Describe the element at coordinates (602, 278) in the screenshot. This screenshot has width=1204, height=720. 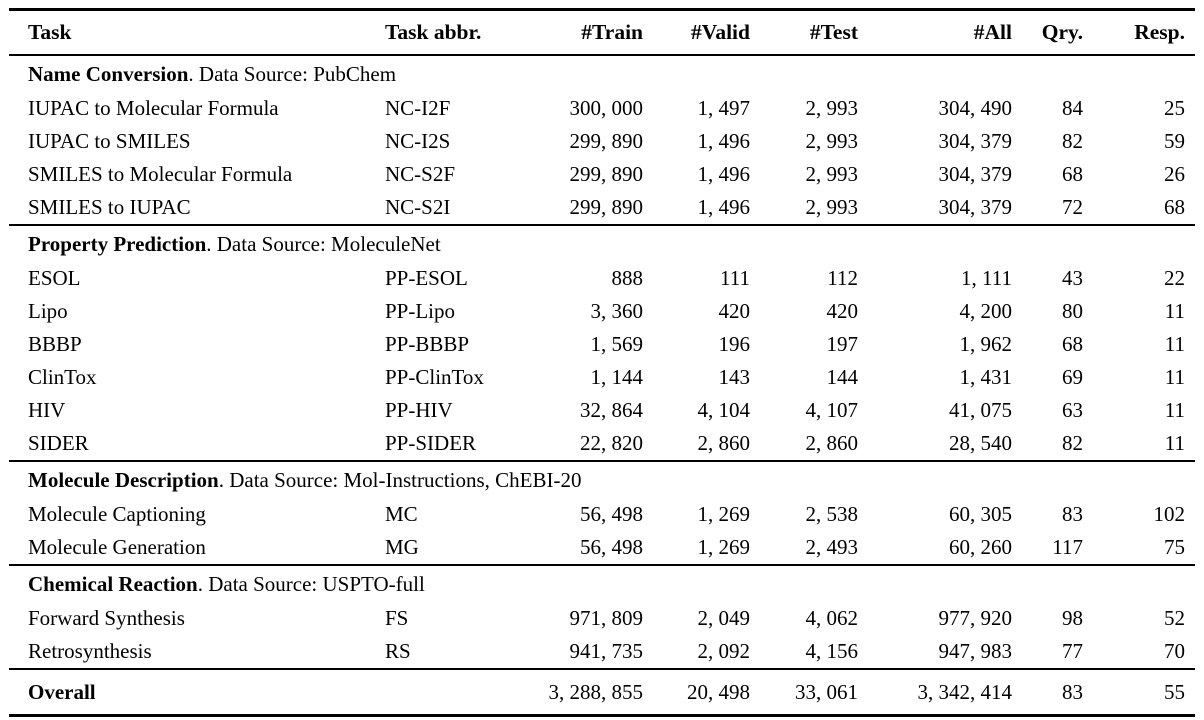
I see `table-row: ESOL PP-ESOL 888 111 112 1, 111 43 22` at that location.